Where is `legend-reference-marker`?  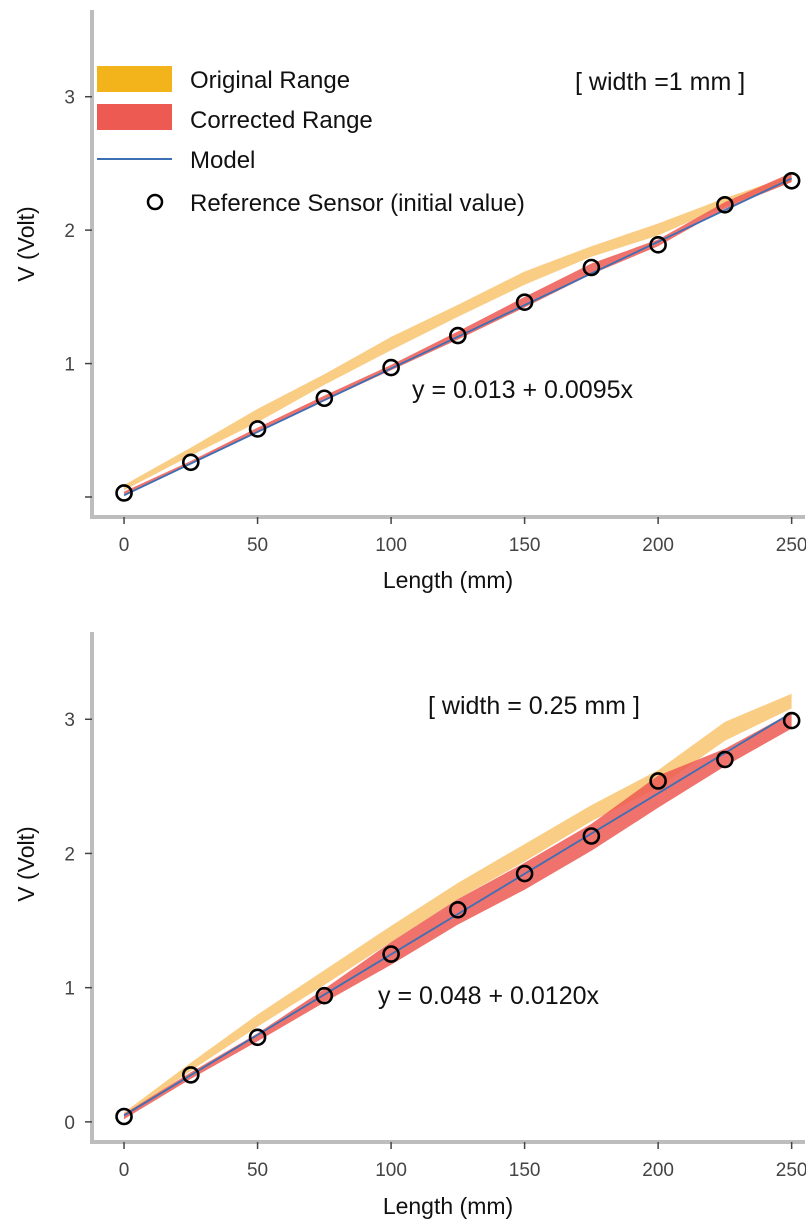
legend-reference-marker is located at coordinates (155, 202).